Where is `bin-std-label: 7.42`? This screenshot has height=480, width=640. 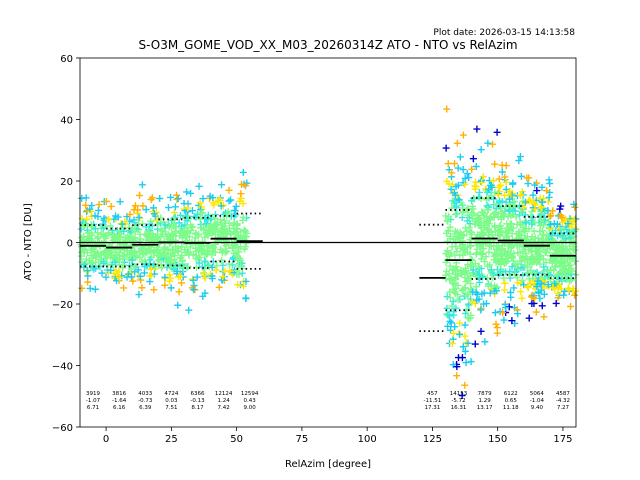
bin-std-label: 7.42 is located at coordinates (223, 408).